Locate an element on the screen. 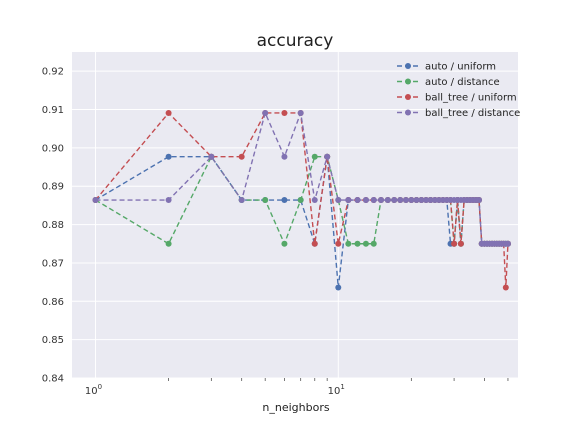 The width and height of the screenshot is (576, 432). legend-item: auto / distance is located at coordinates (448, 82).